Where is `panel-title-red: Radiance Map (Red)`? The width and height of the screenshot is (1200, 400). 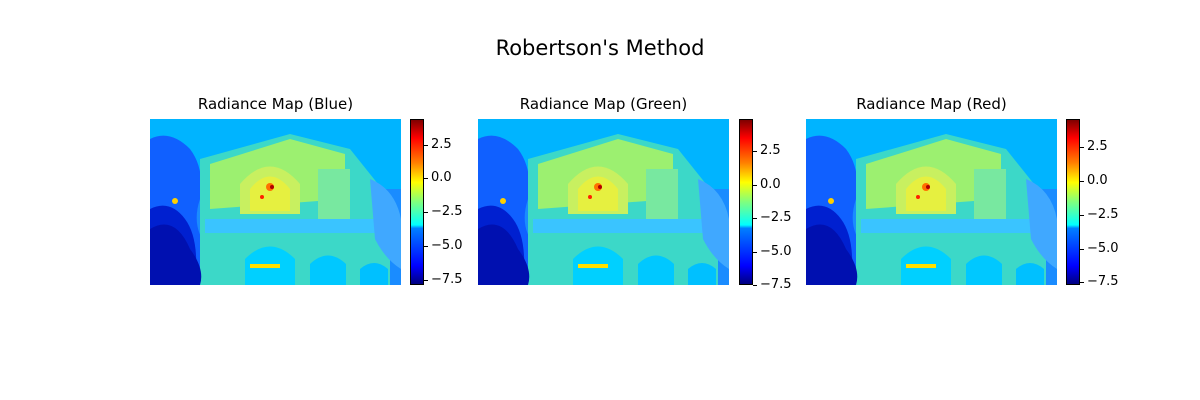 panel-title-red: Radiance Map (Red) is located at coordinates (931, 104).